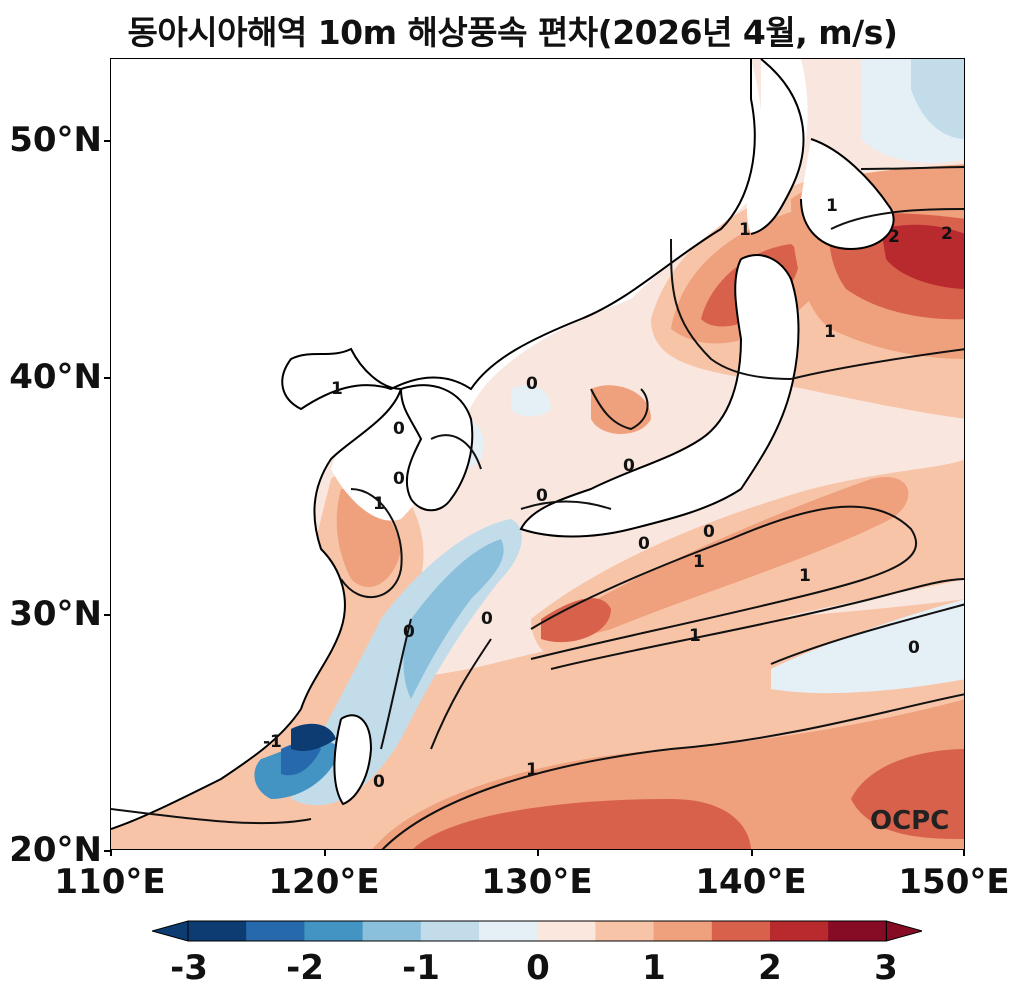 Image resolution: width=1025 pixels, height=1000 pixels. Describe the element at coordinates (55, 614) in the screenshot. I see `y-tick-label: 30°N` at that location.